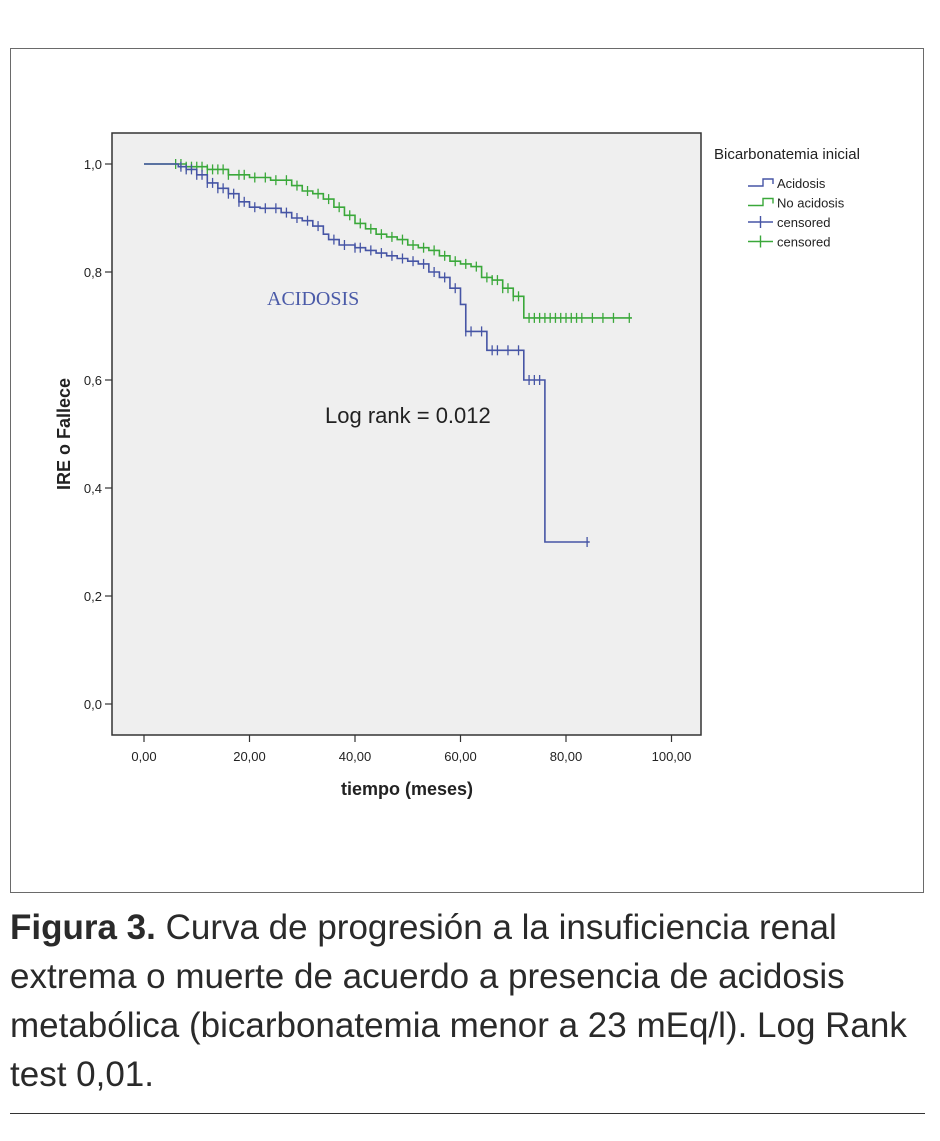 The height and width of the screenshot is (1141, 940). What do you see at coordinates (411, 749) in the screenshot?
I see `x-axis: 0,00 20,00 40,00 60,00 80,00 100,00` at bounding box center [411, 749].